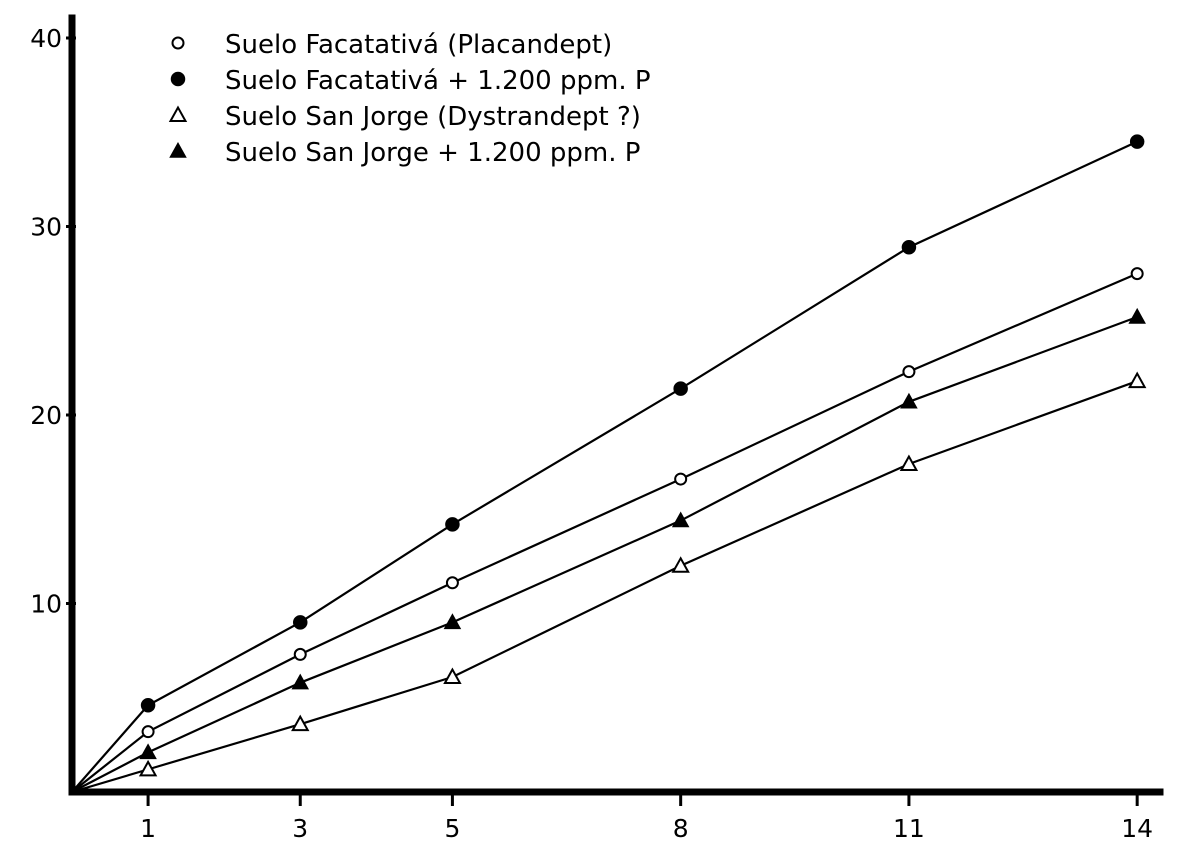 The height and width of the screenshot is (853, 1183). I want to click on y-tick-label: 40, so click(46, 38).